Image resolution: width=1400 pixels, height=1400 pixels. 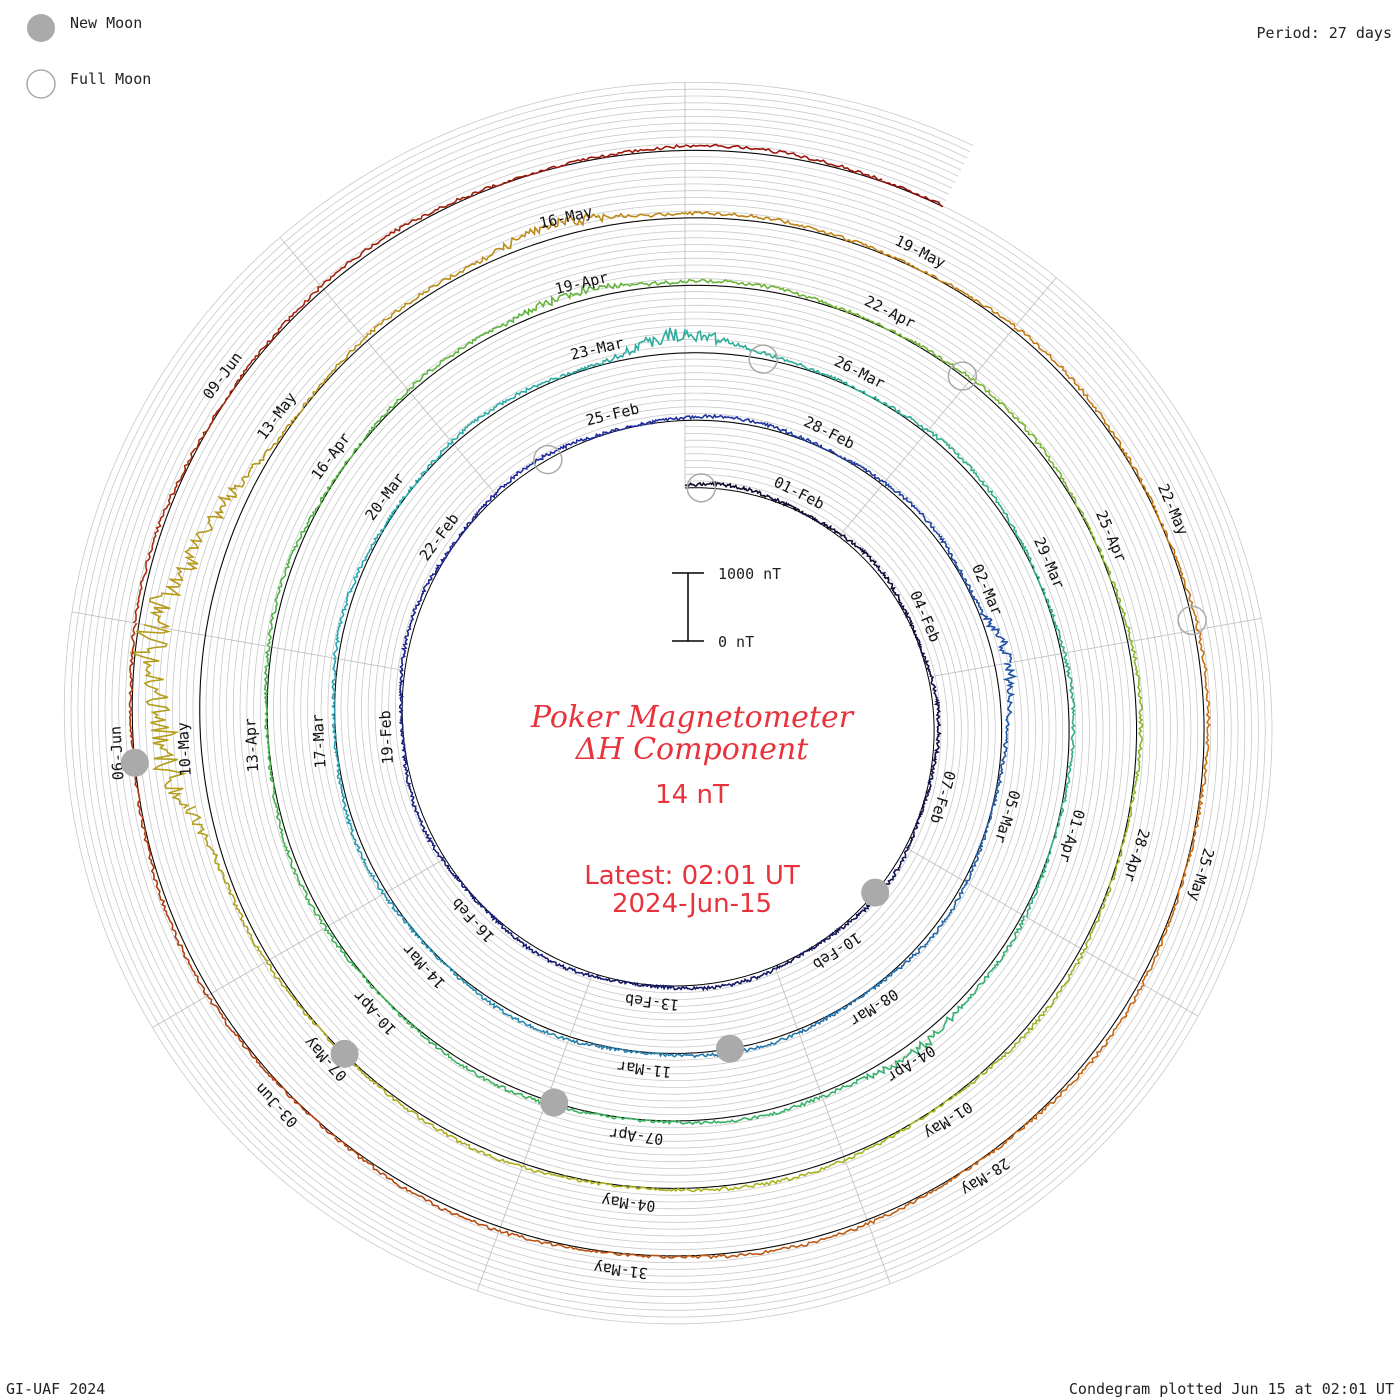 I want to click on date-label: 22-May, so click(x=1173, y=509).